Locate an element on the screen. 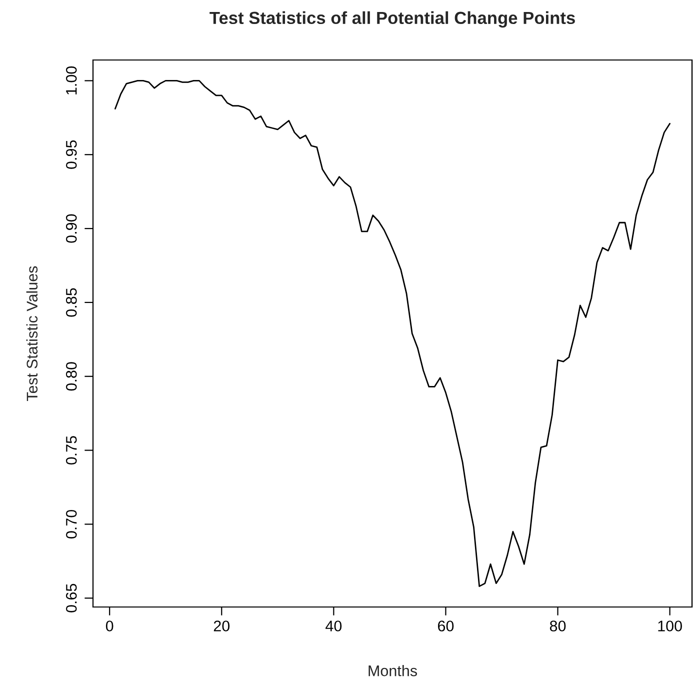 The image size is (693, 692). y-tick-label: 0.75 is located at coordinates (71, 450).